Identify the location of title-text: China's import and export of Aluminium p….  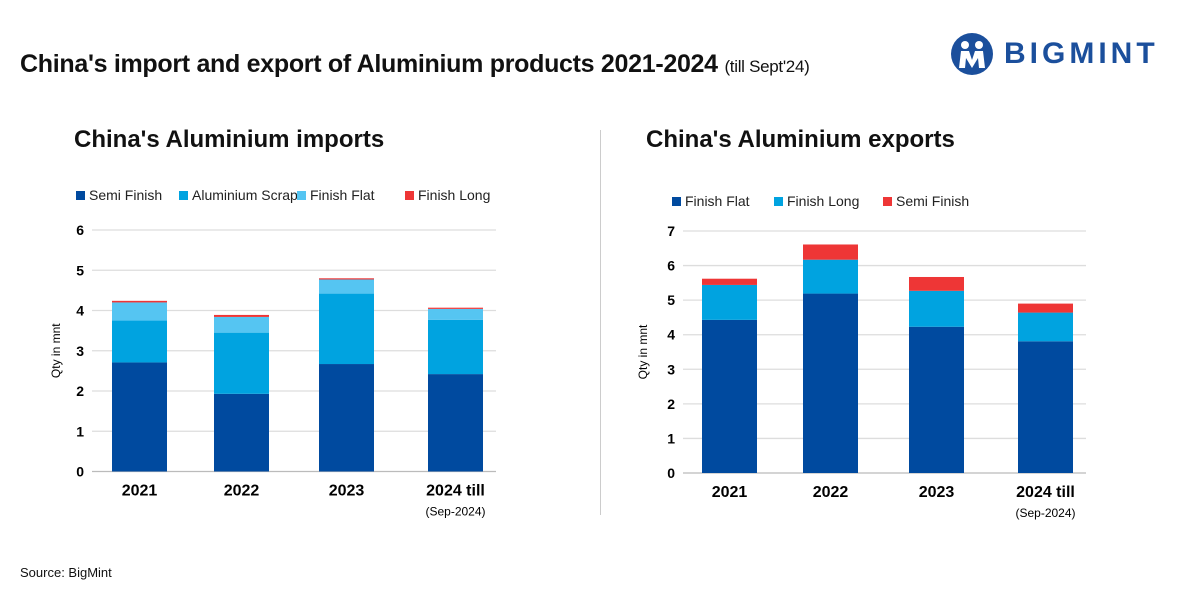
(369, 64).